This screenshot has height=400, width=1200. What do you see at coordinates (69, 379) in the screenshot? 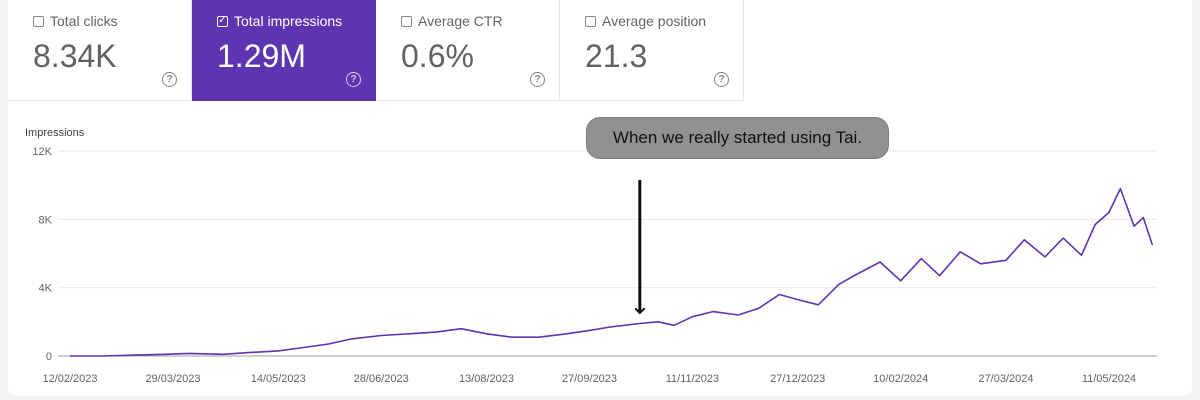
I see `x-tick-label: 12/02/2023` at bounding box center [69, 379].